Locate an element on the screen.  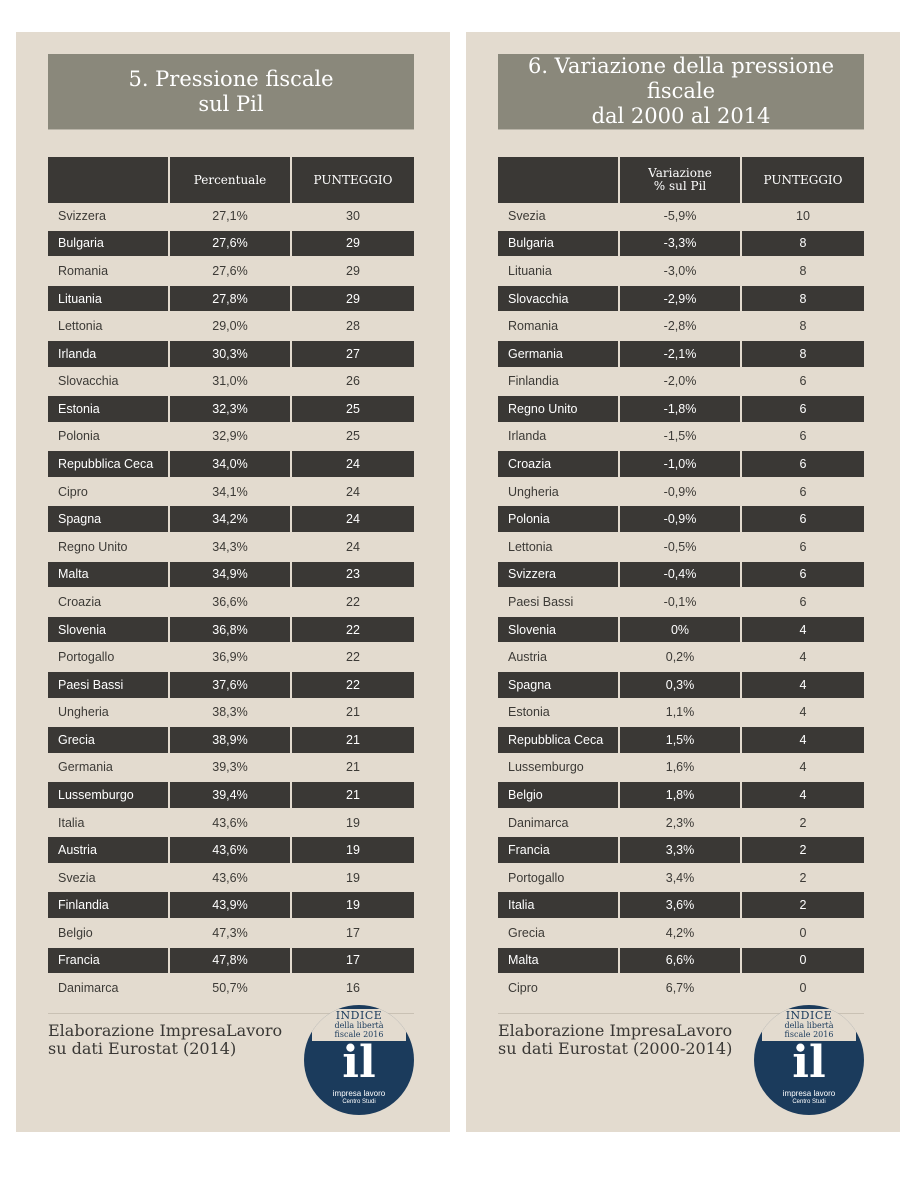
value-cell: 0,2% is located at coordinates (680, 657).